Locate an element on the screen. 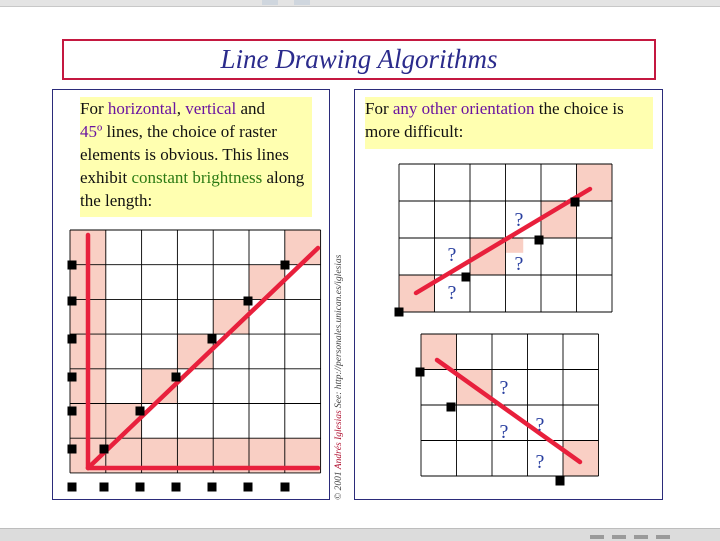  slide-title-box: Line Drawing Algorithms is located at coordinates (359, 59).